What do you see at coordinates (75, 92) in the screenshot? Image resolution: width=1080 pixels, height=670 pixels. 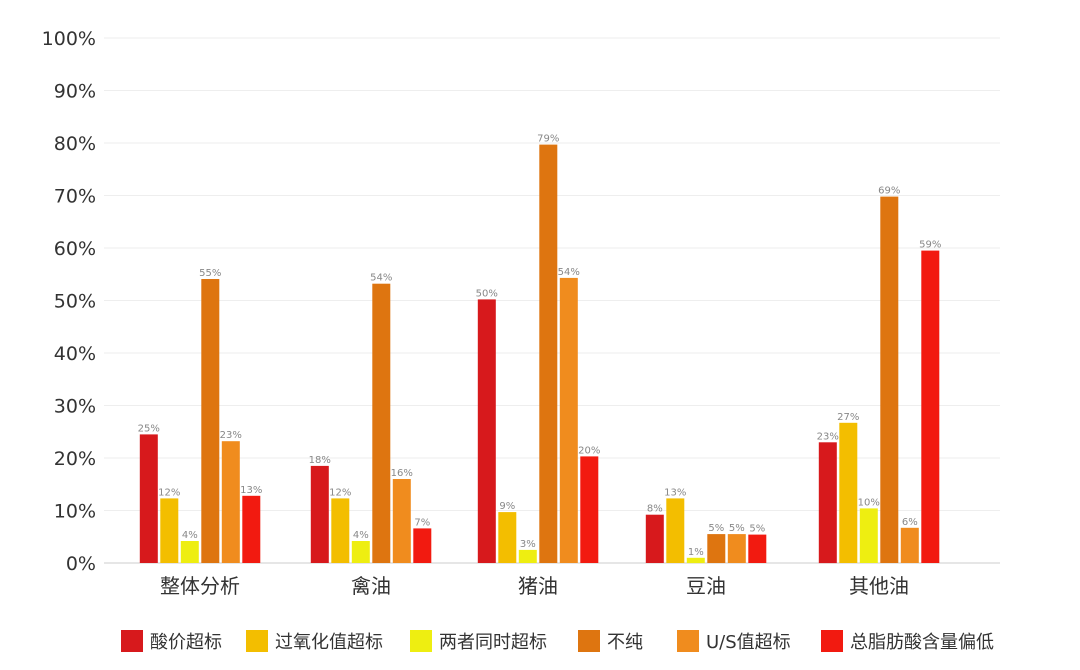 I see `y-tick-label: 90%` at bounding box center [75, 92].